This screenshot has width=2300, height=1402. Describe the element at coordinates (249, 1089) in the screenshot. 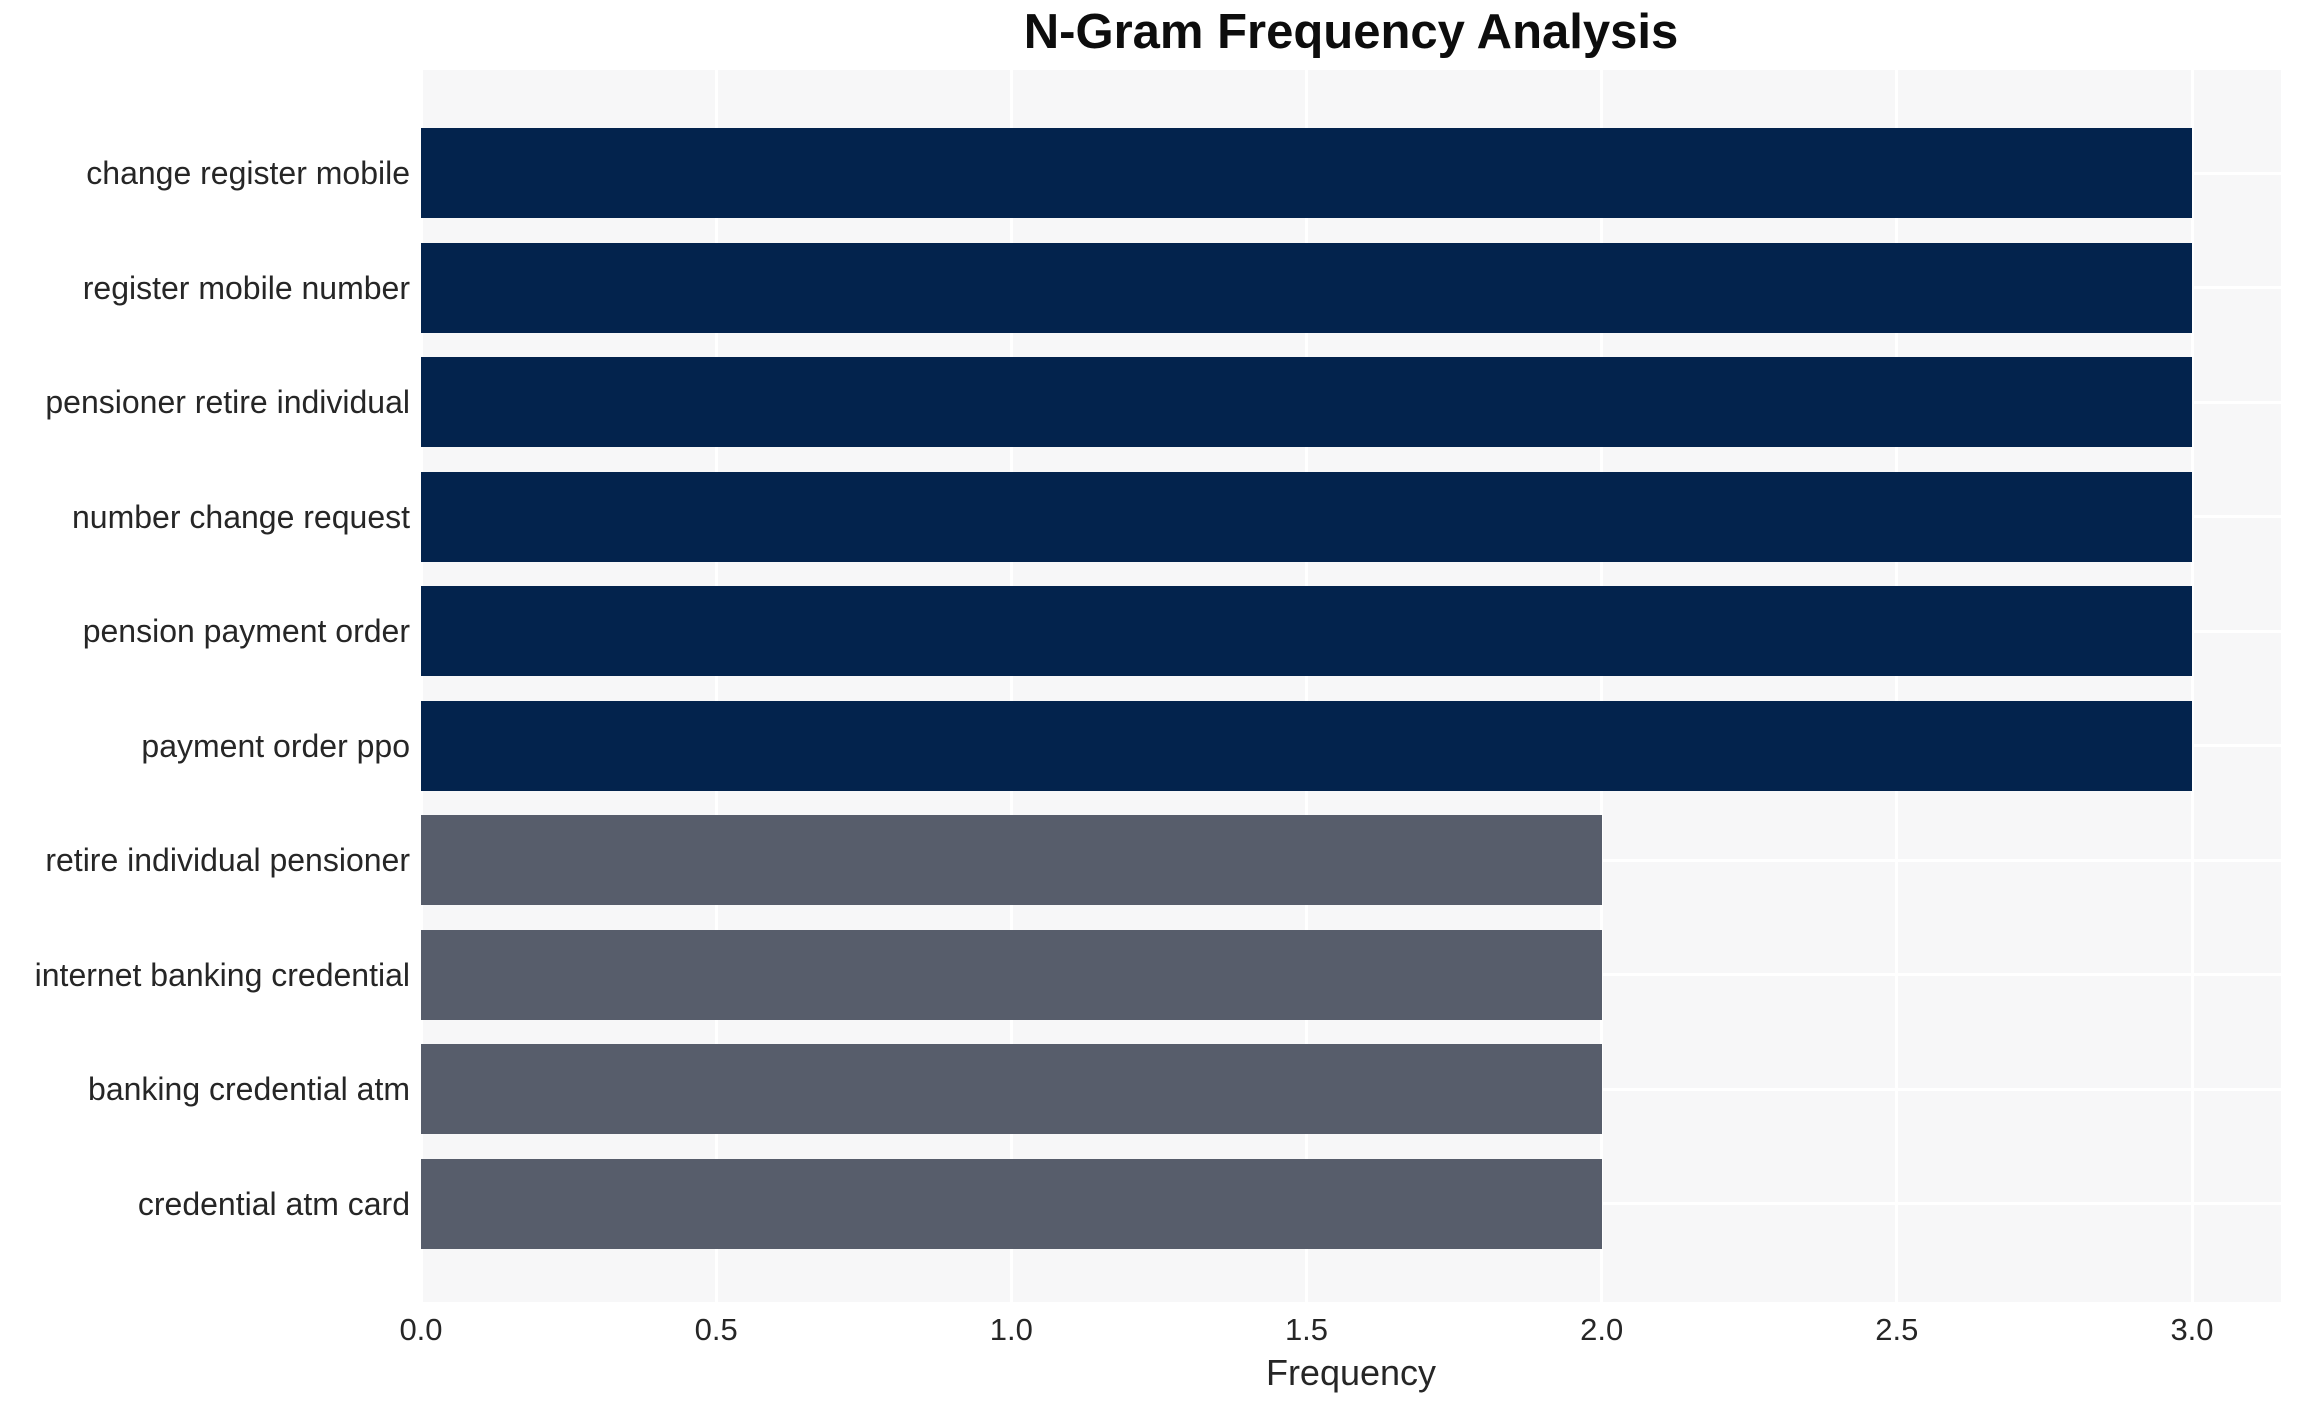

I see `y-axis-label: banking credential atm` at that location.